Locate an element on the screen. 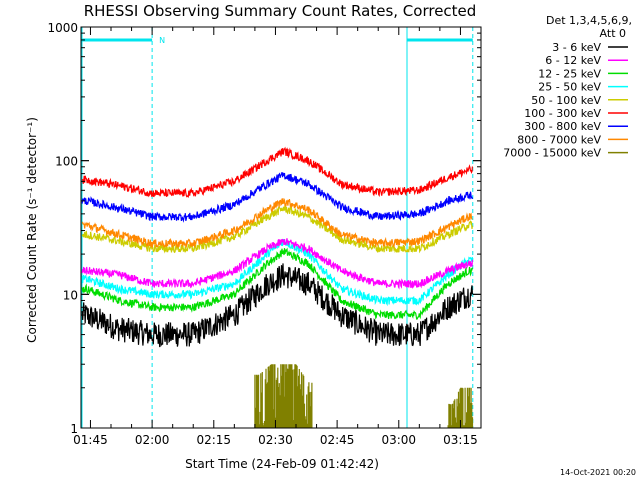 The width and height of the screenshot is (640, 480). y-axis-label: Corrected Count Rate (s⁻¹ detector⁻¹) is located at coordinates (32, 230).